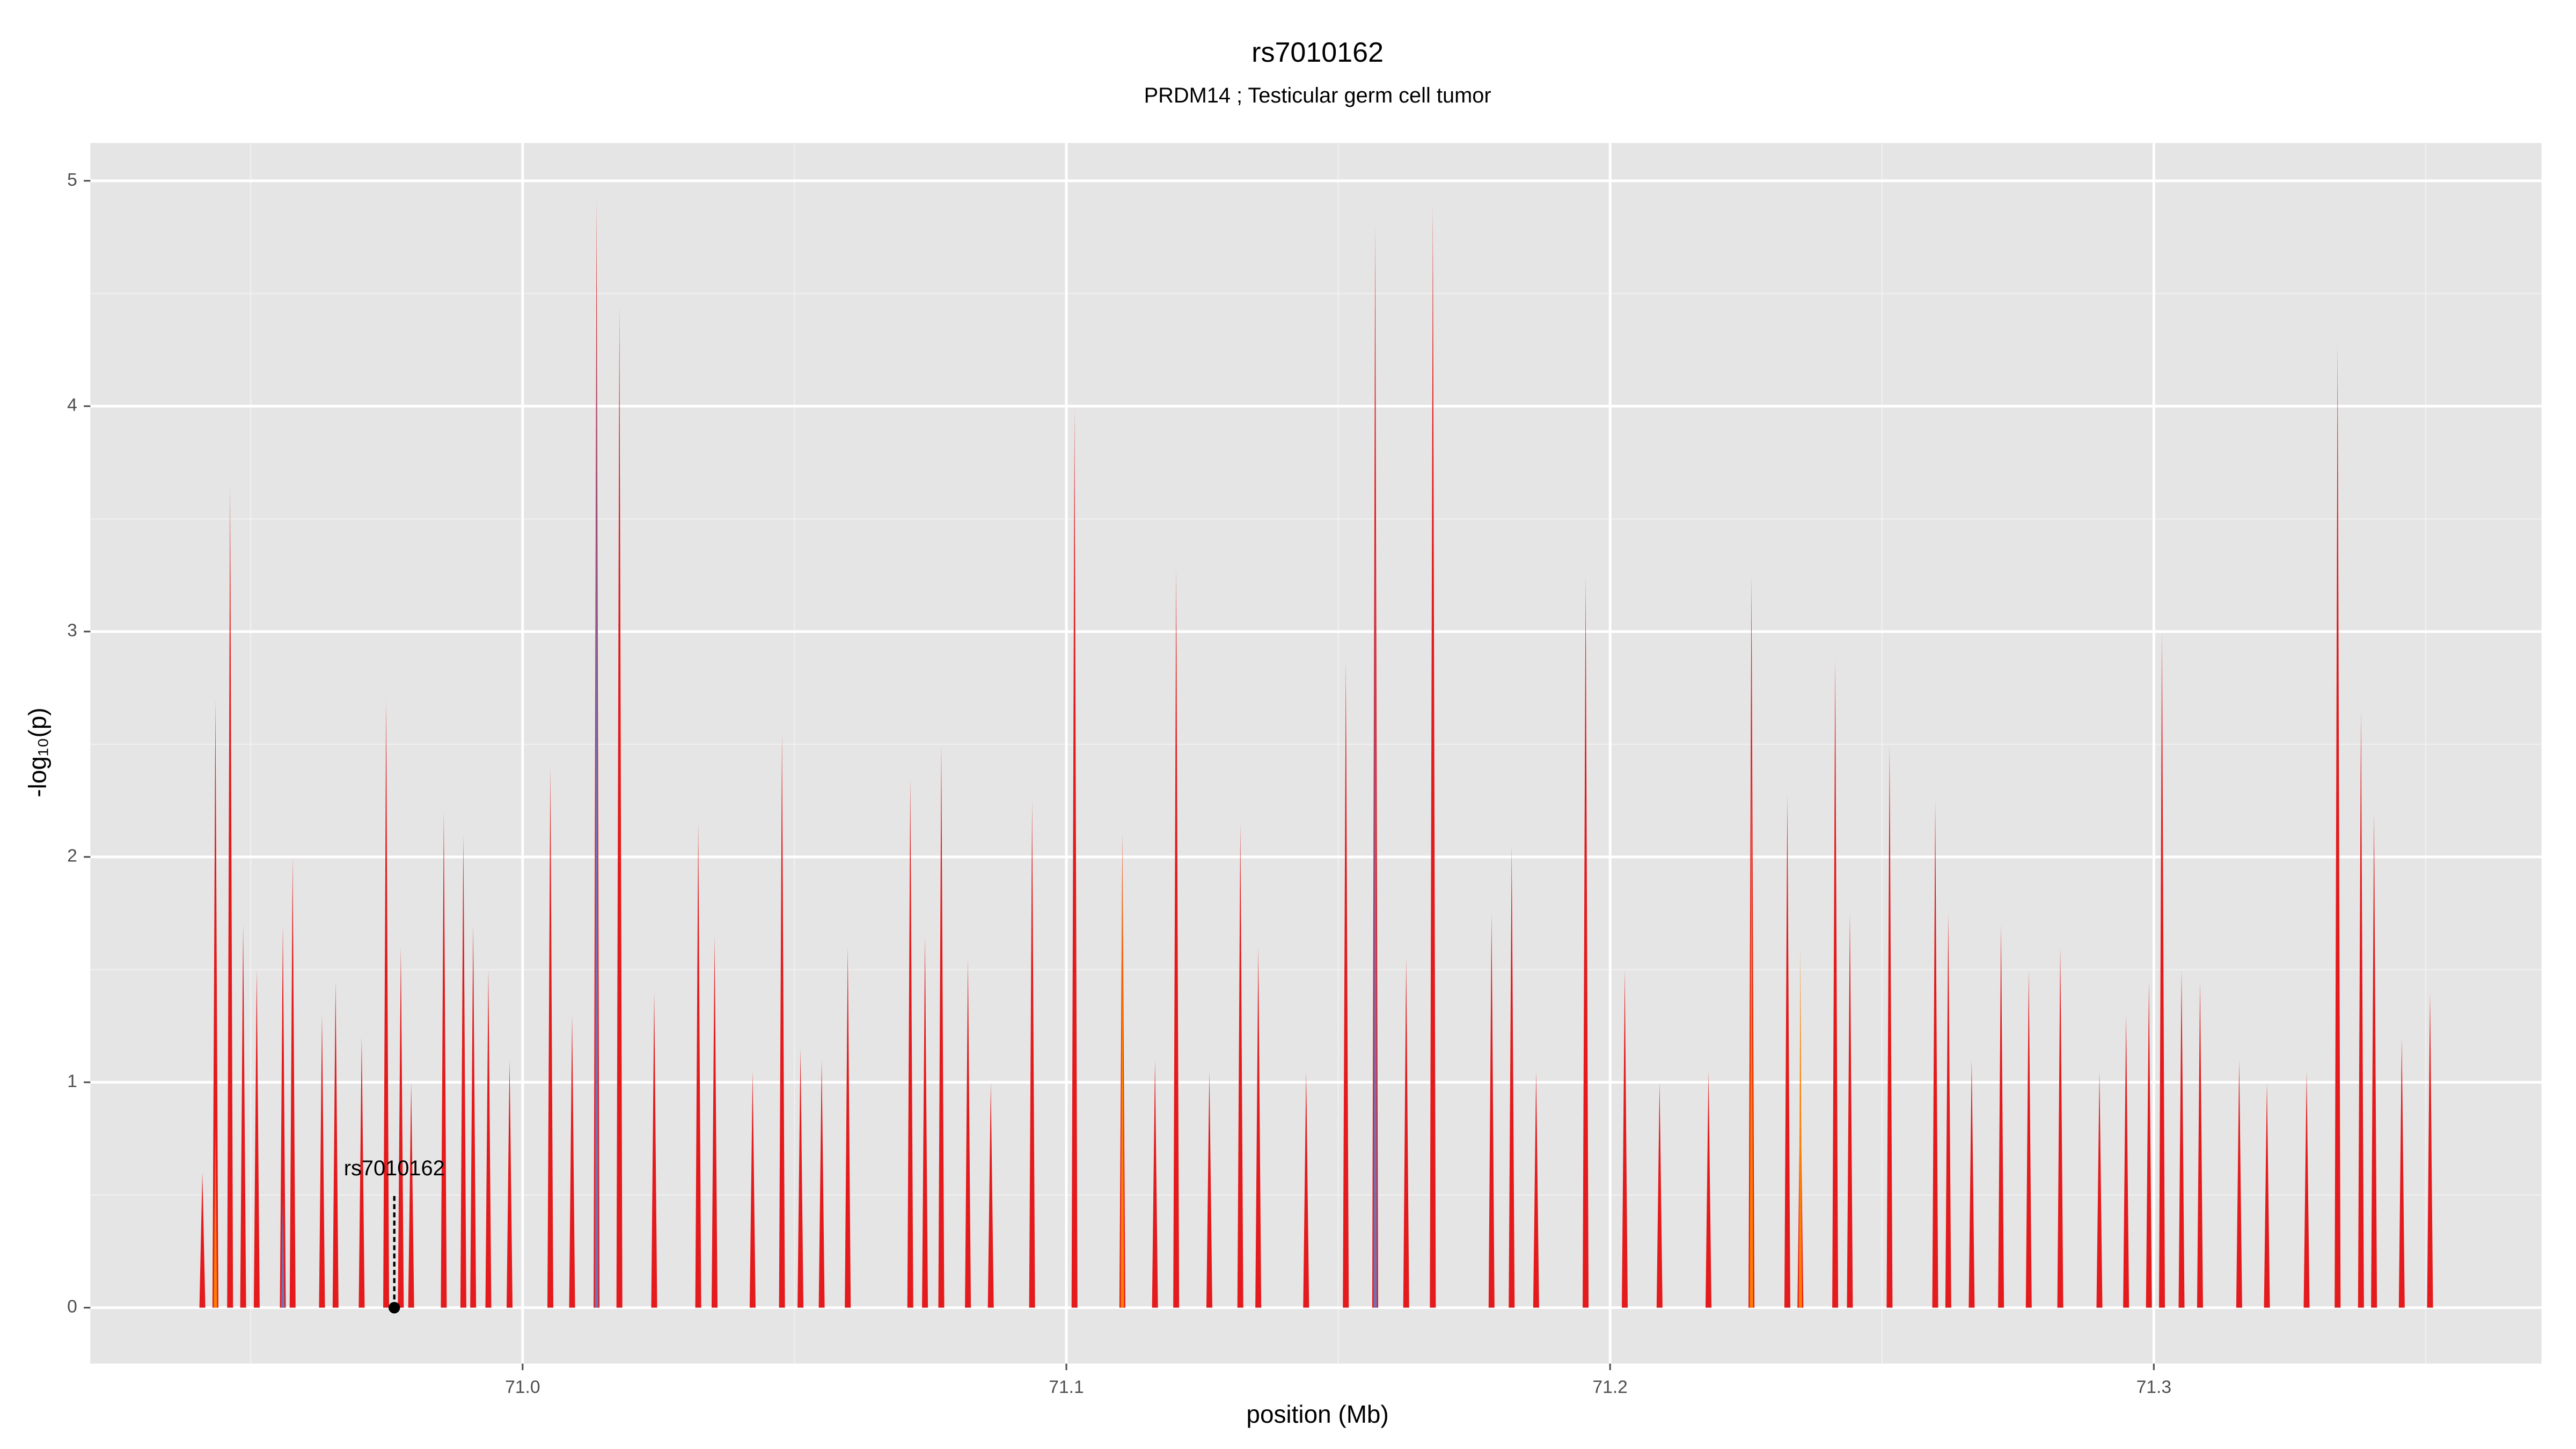 This screenshot has height=1449, width=2576. I want to click on annotation-label: rs7010162, so click(394, 1168).